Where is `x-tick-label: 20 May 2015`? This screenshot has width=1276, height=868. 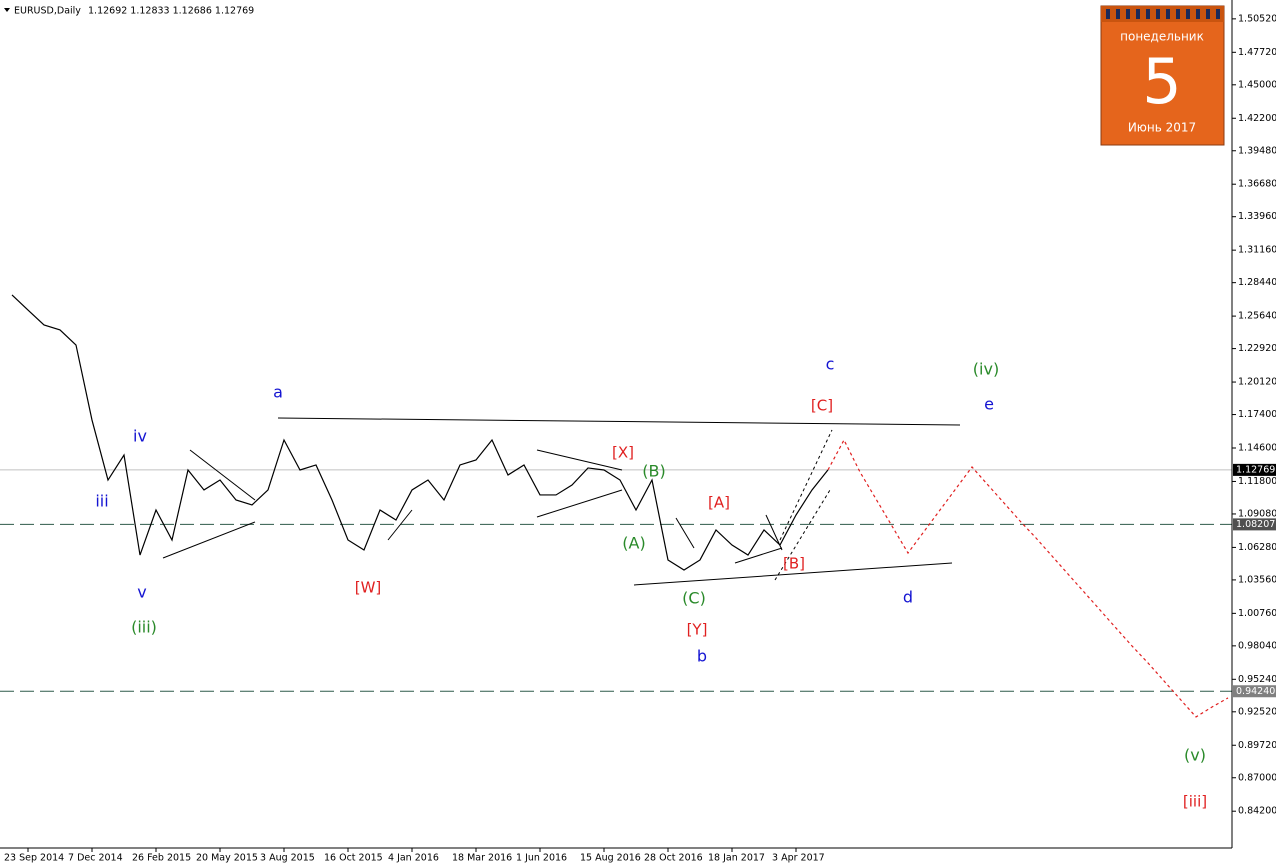
x-tick-label: 20 May 2015 is located at coordinates (227, 858).